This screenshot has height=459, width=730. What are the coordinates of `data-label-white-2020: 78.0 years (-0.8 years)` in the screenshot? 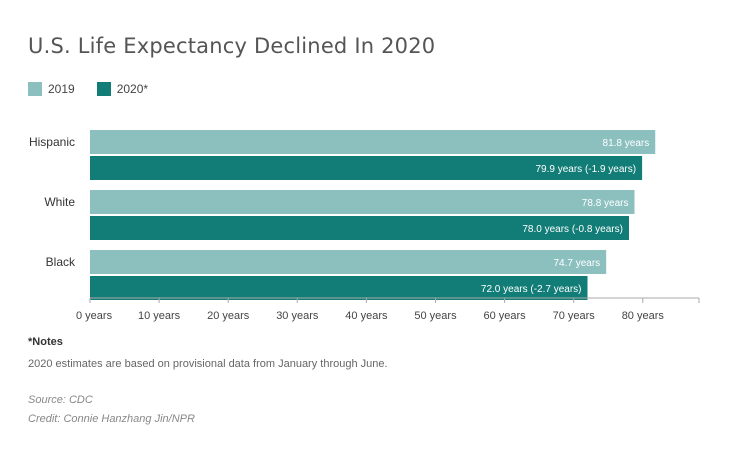 It's located at (572, 229).